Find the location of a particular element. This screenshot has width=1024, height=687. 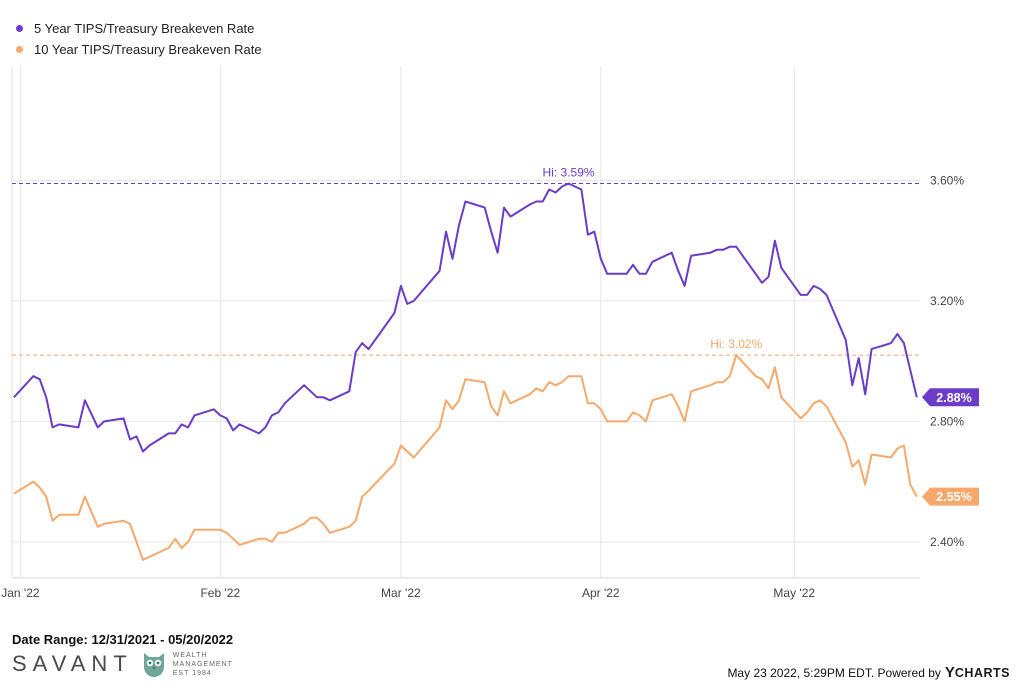

x-tick-label: May '22 is located at coordinates (794, 593).